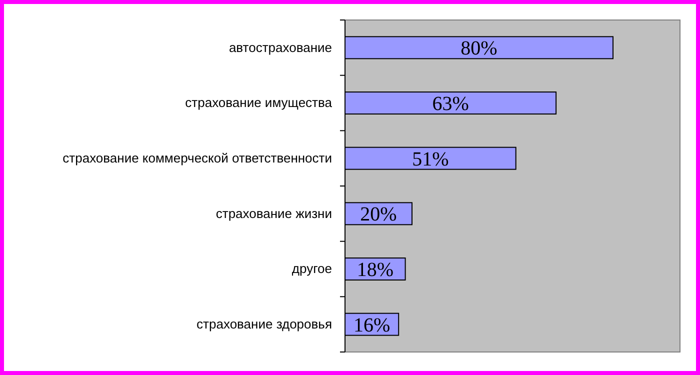  I want to click on data-label: 16%, so click(371, 325).